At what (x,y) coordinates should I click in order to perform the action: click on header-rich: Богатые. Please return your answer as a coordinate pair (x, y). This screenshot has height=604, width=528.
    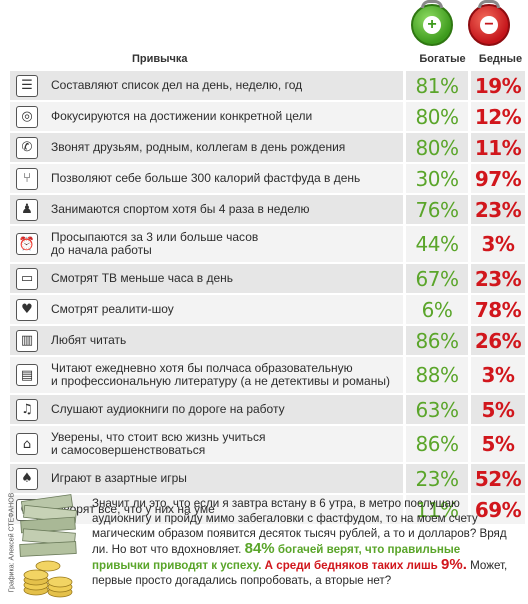
    Looking at the image, I should click on (442, 59).